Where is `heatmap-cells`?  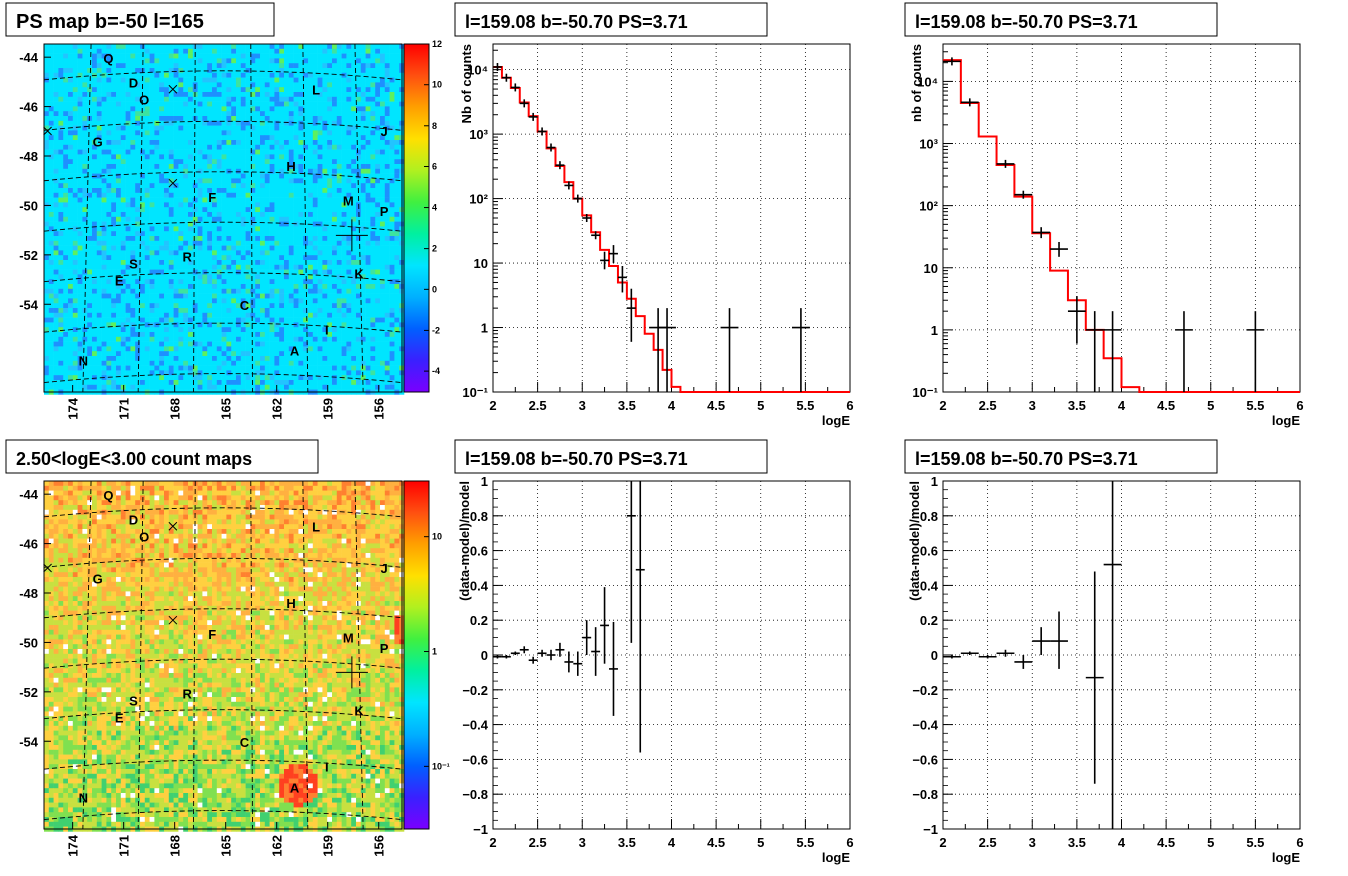
heatmap-cells is located at coordinates (224, 219).